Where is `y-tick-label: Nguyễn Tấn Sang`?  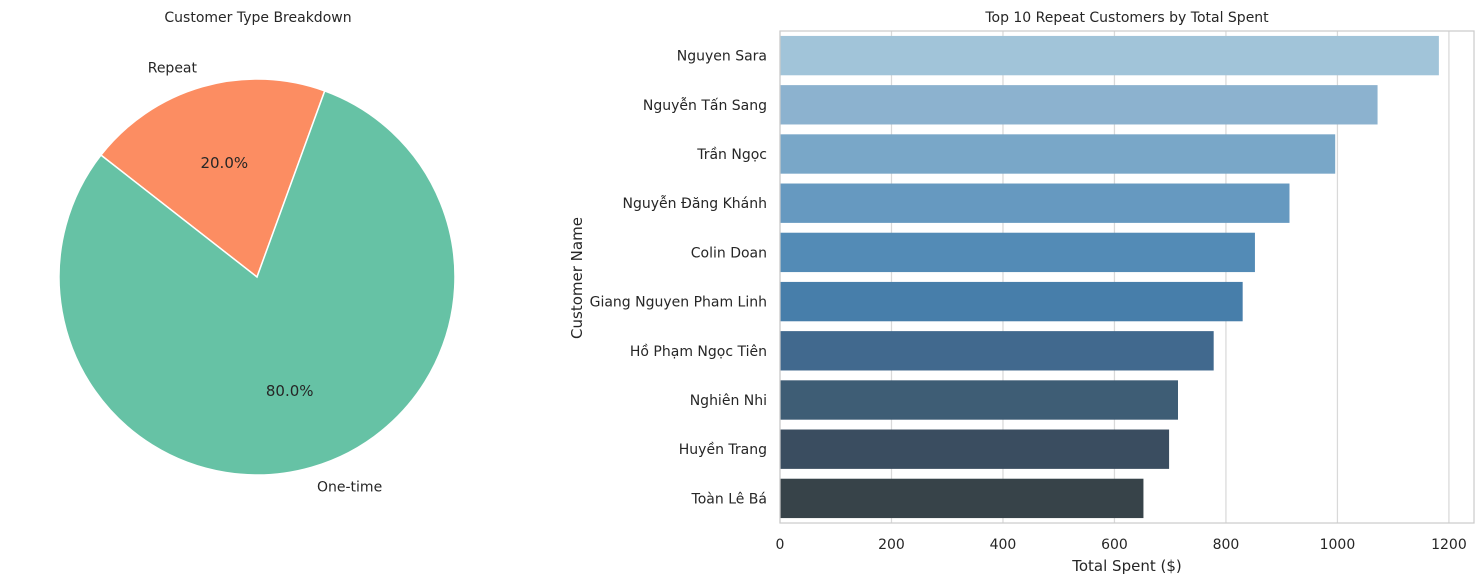 y-tick-label: Nguyễn Tấn Sang is located at coordinates (705, 105).